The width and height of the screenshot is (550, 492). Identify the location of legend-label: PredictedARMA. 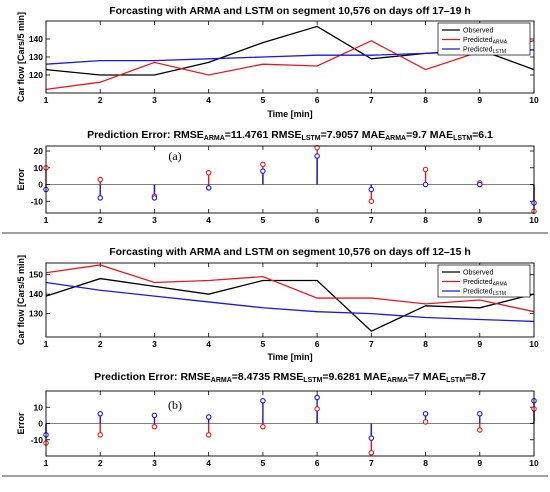
(485, 283).